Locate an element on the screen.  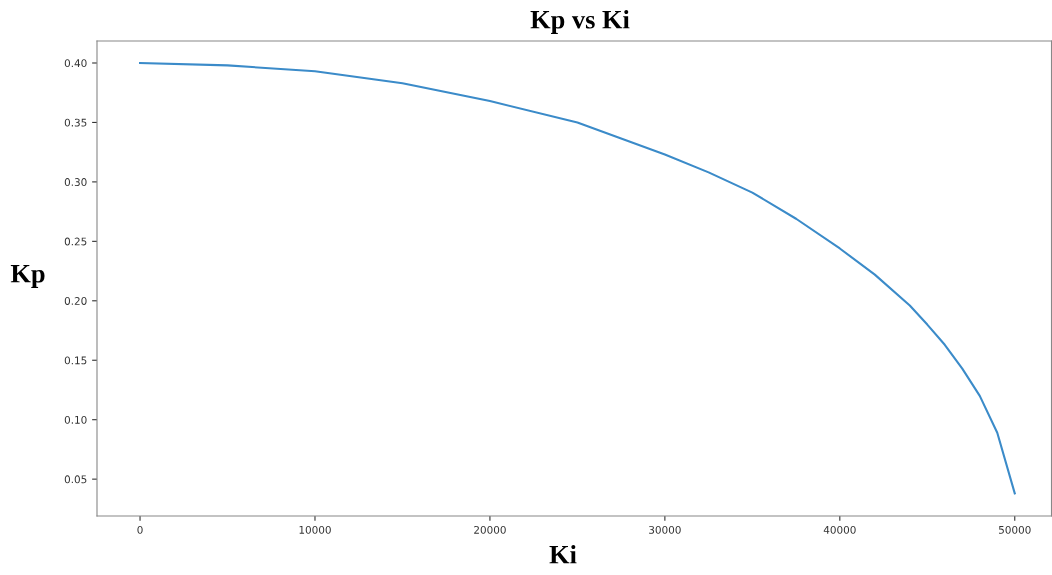
y-tick-label: 0.15 is located at coordinates (75, 360).